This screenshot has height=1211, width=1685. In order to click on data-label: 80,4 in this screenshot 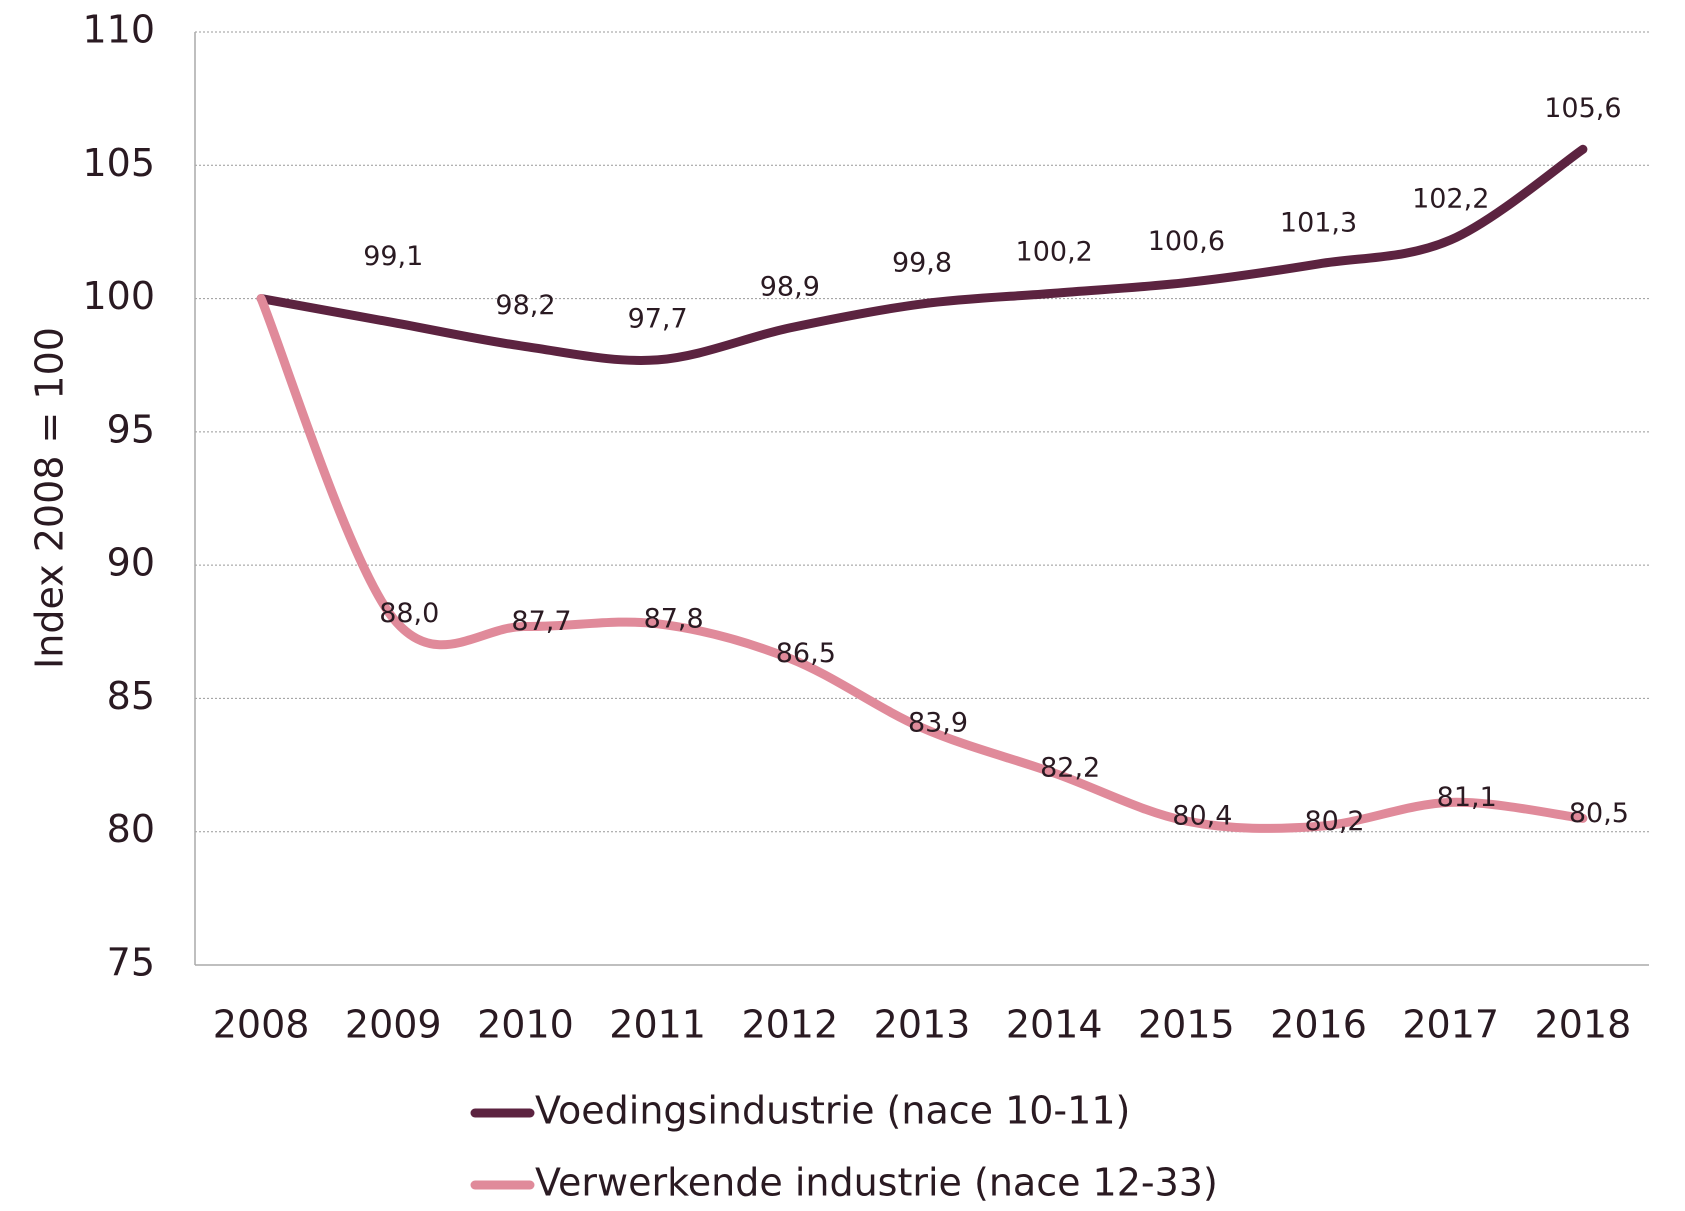, I will do `click(1202, 816)`.